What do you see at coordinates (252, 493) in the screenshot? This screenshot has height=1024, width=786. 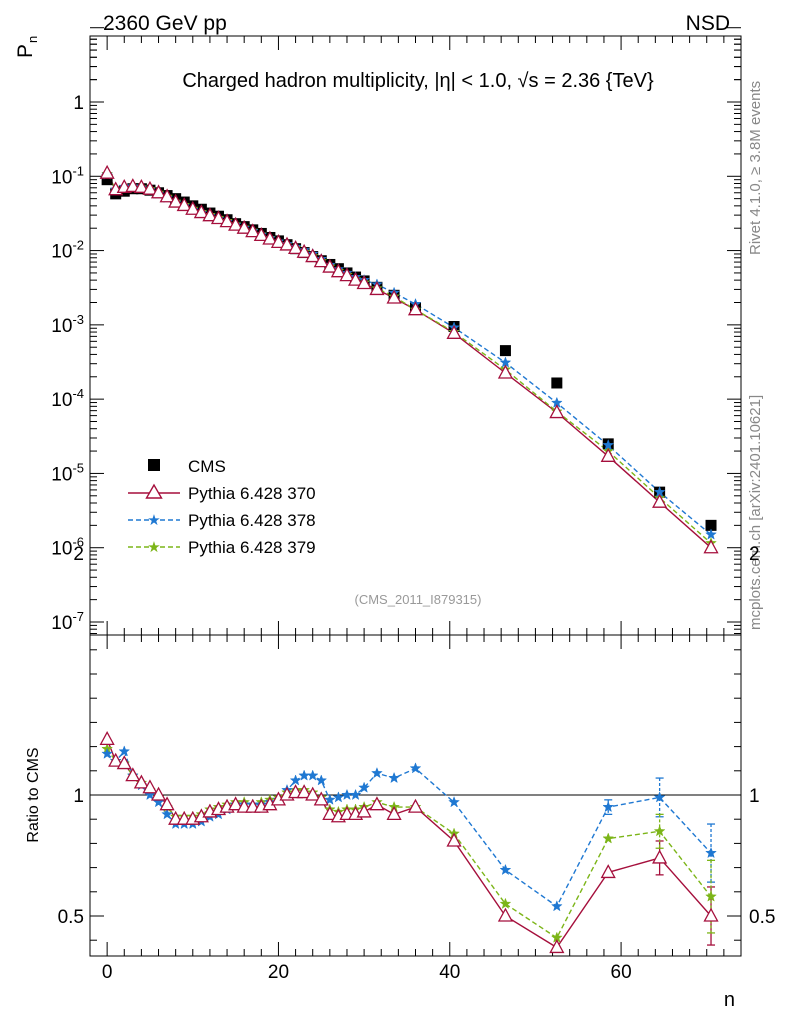 I see `legend-p370-label: Pythia 6.428 370` at bounding box center [252, 493].